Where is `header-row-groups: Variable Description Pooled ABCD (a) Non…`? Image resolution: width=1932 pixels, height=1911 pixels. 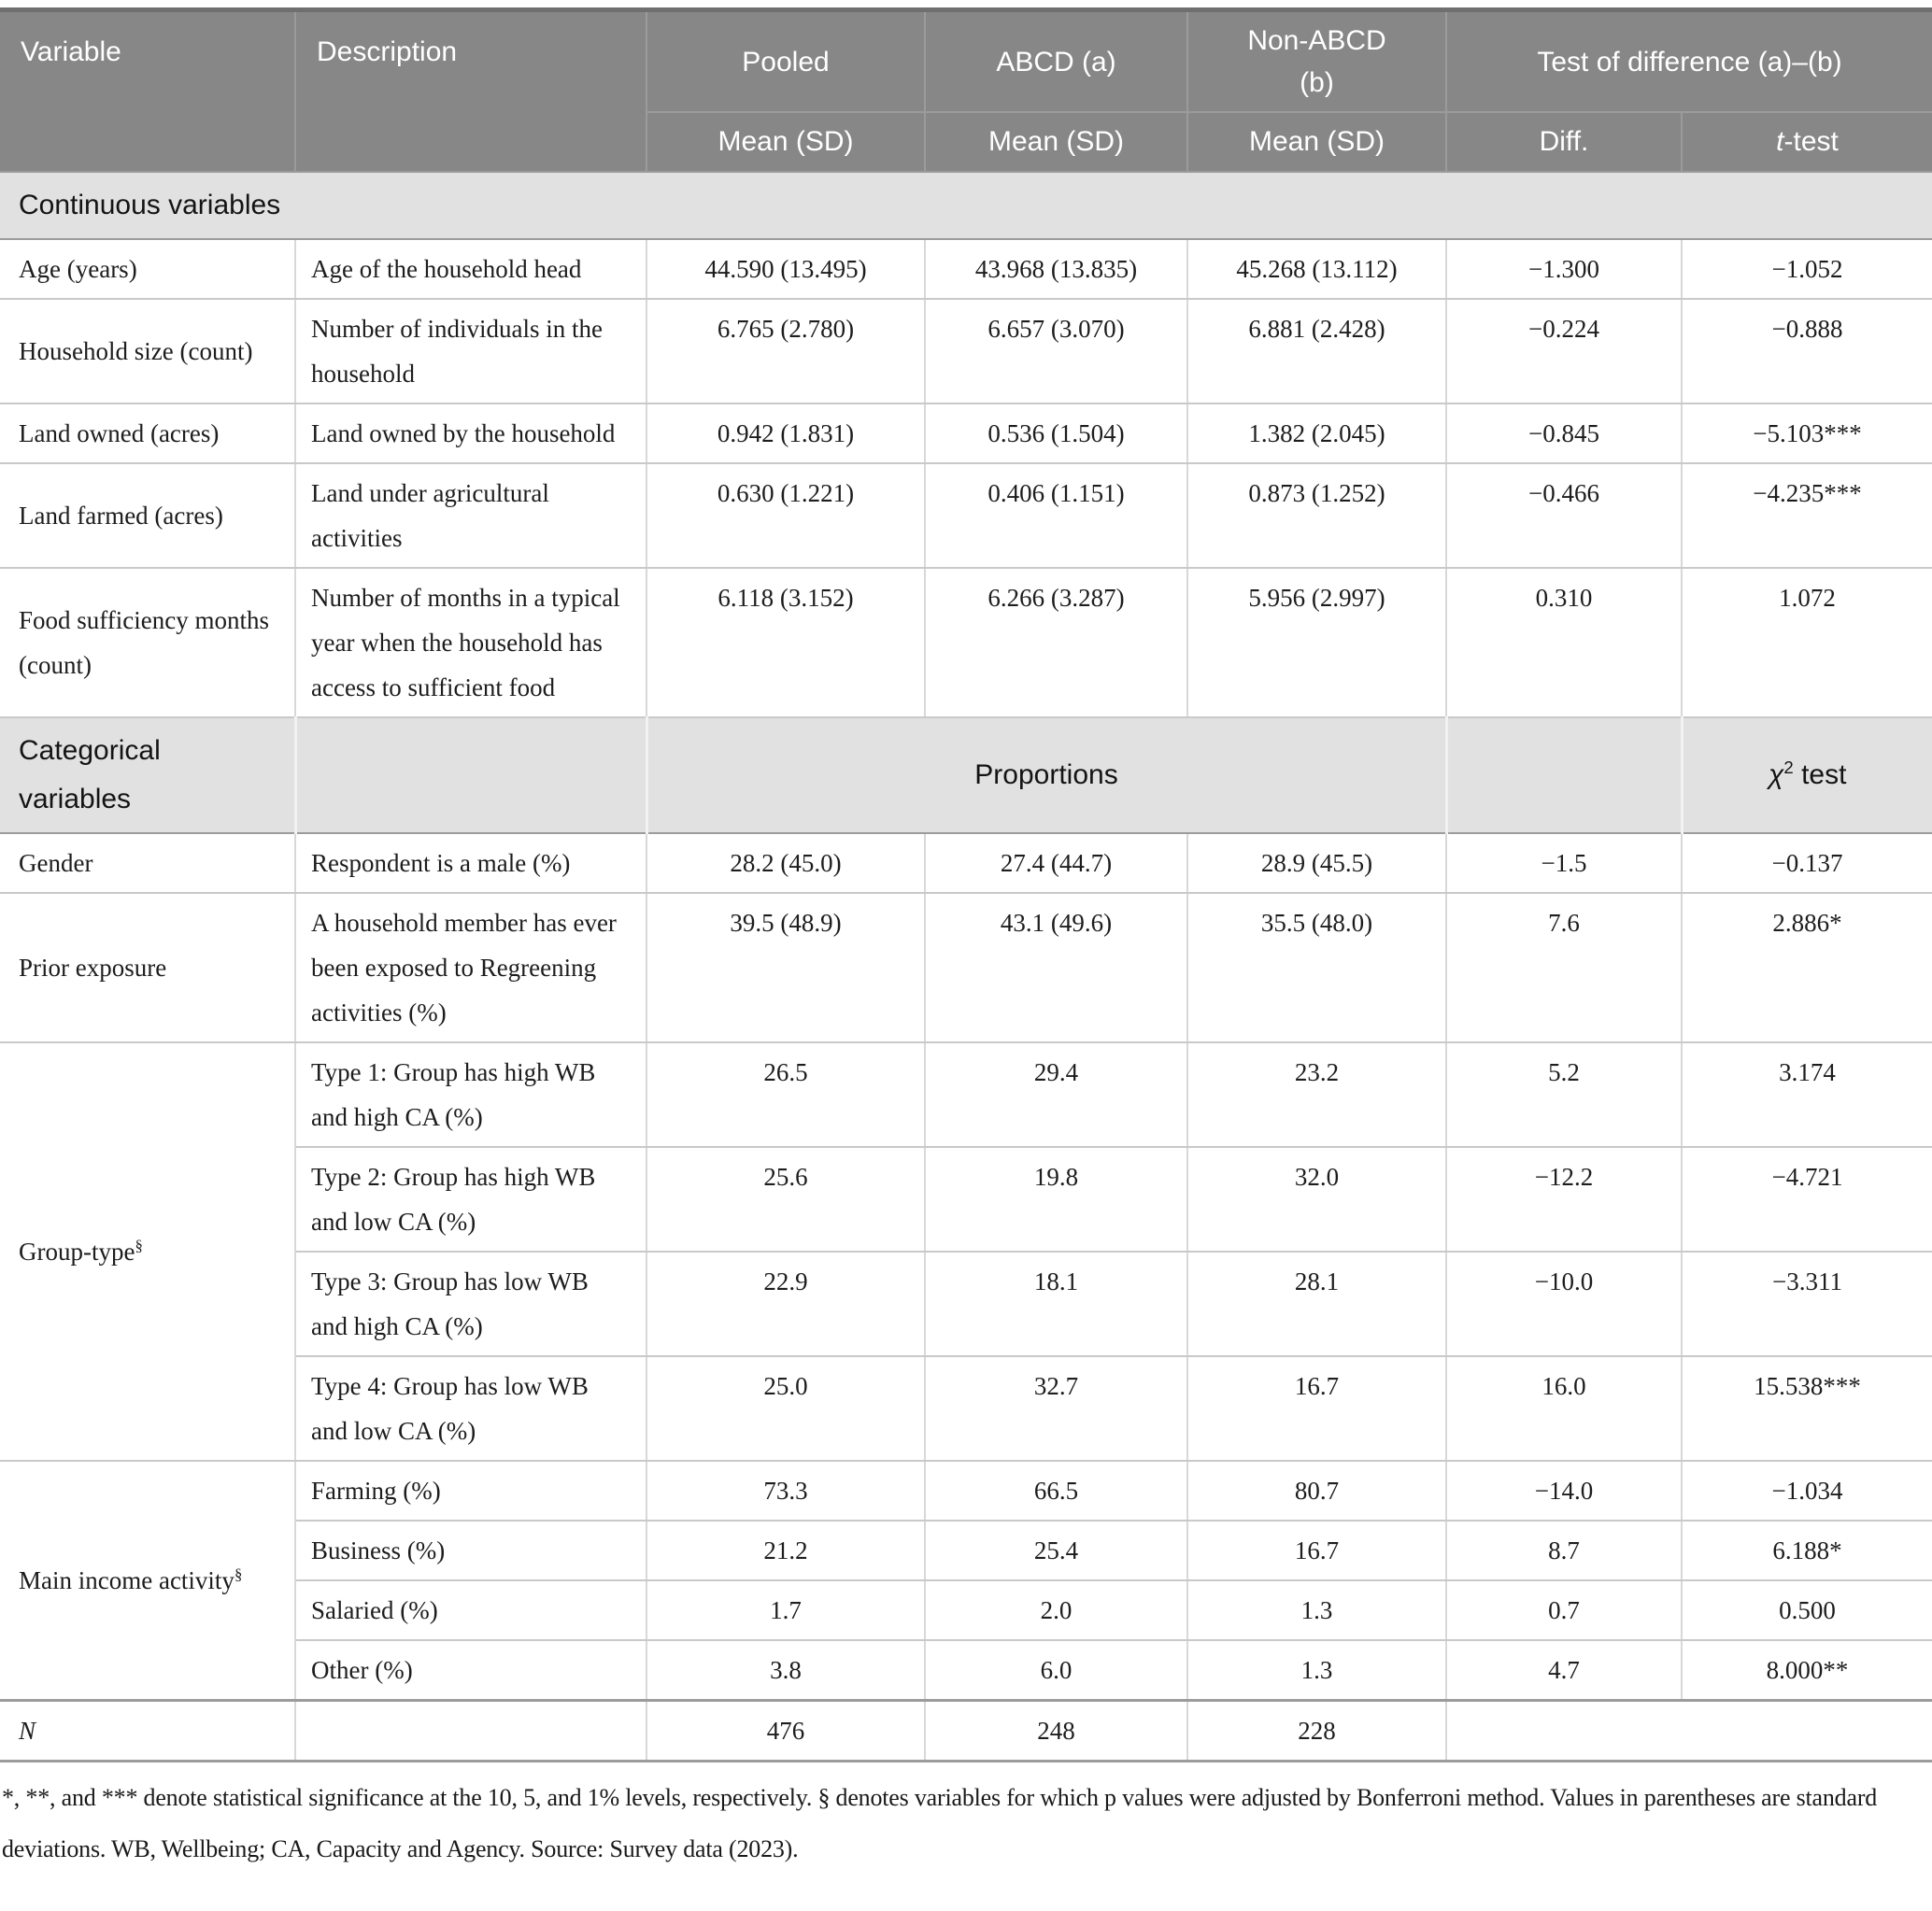
header-row-groups: Variable Description Pooled ABCD (a) Non… is located at coordinates (966, 91).